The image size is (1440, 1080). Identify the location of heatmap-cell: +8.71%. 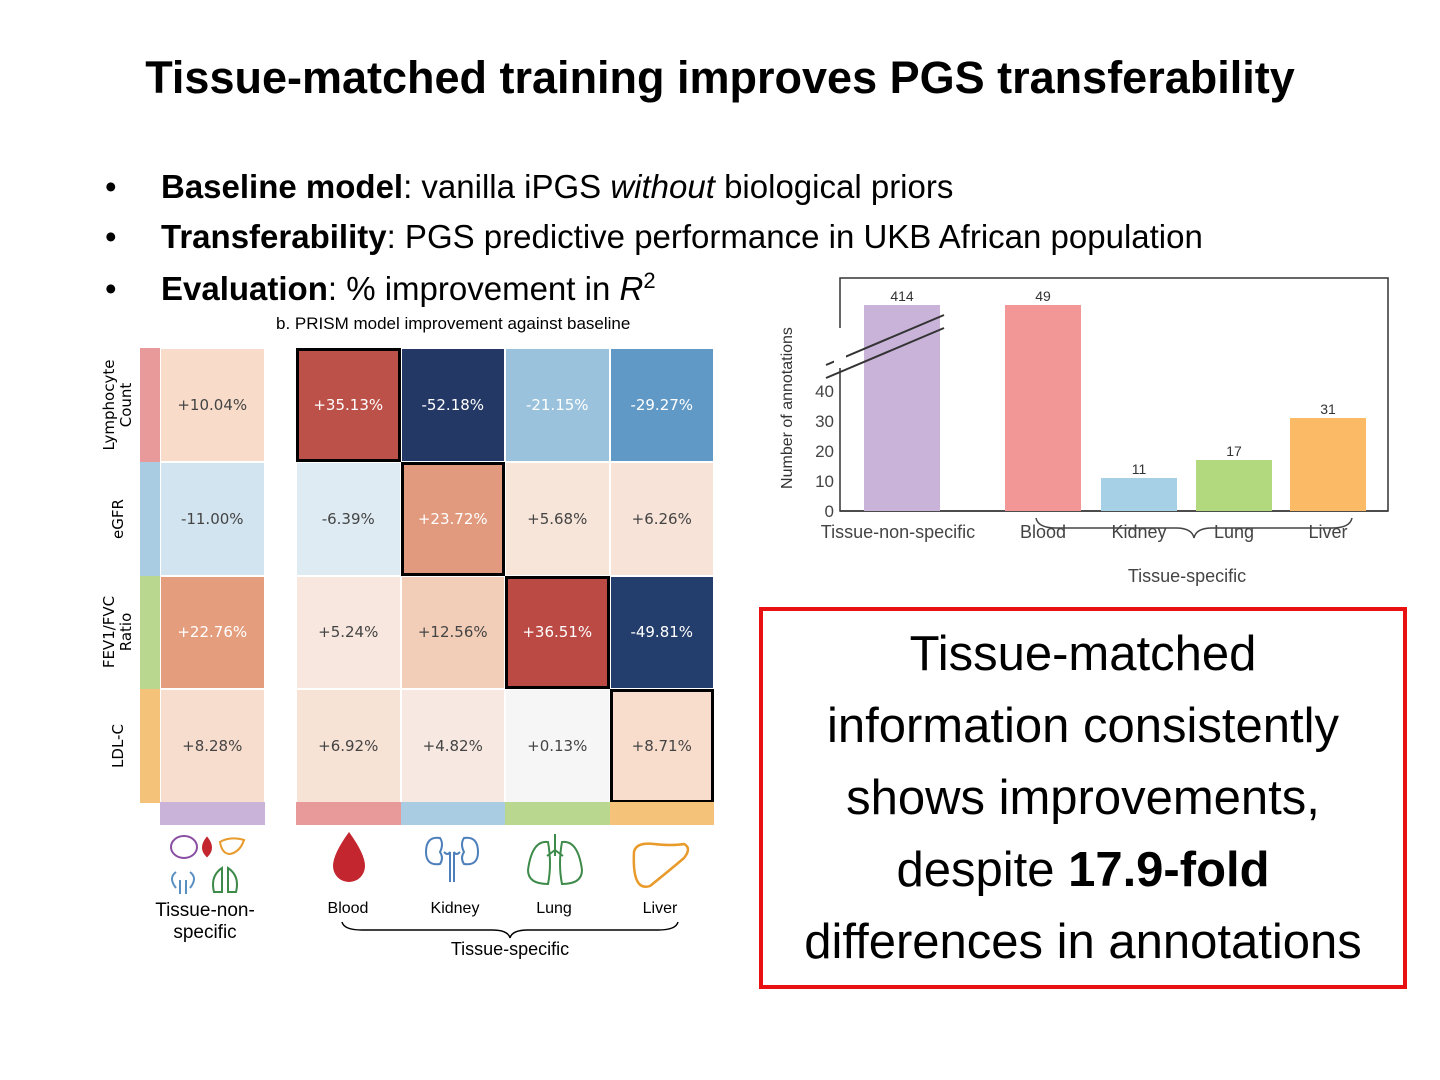
(661, 746).